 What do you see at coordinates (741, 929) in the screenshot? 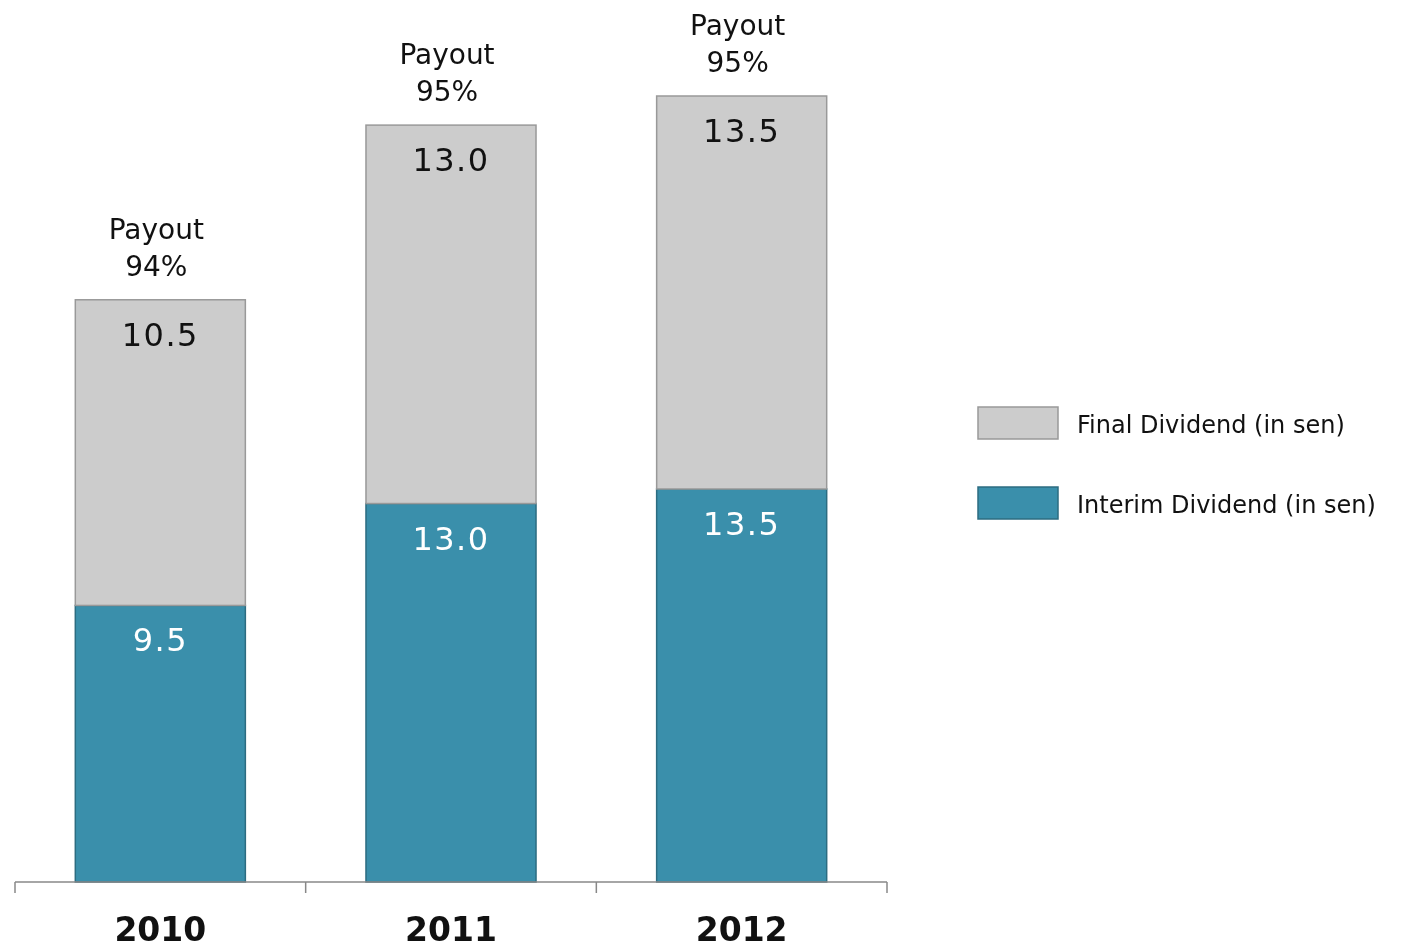
I see `x-tick-label: 2012` at bounding box center [741, 929].